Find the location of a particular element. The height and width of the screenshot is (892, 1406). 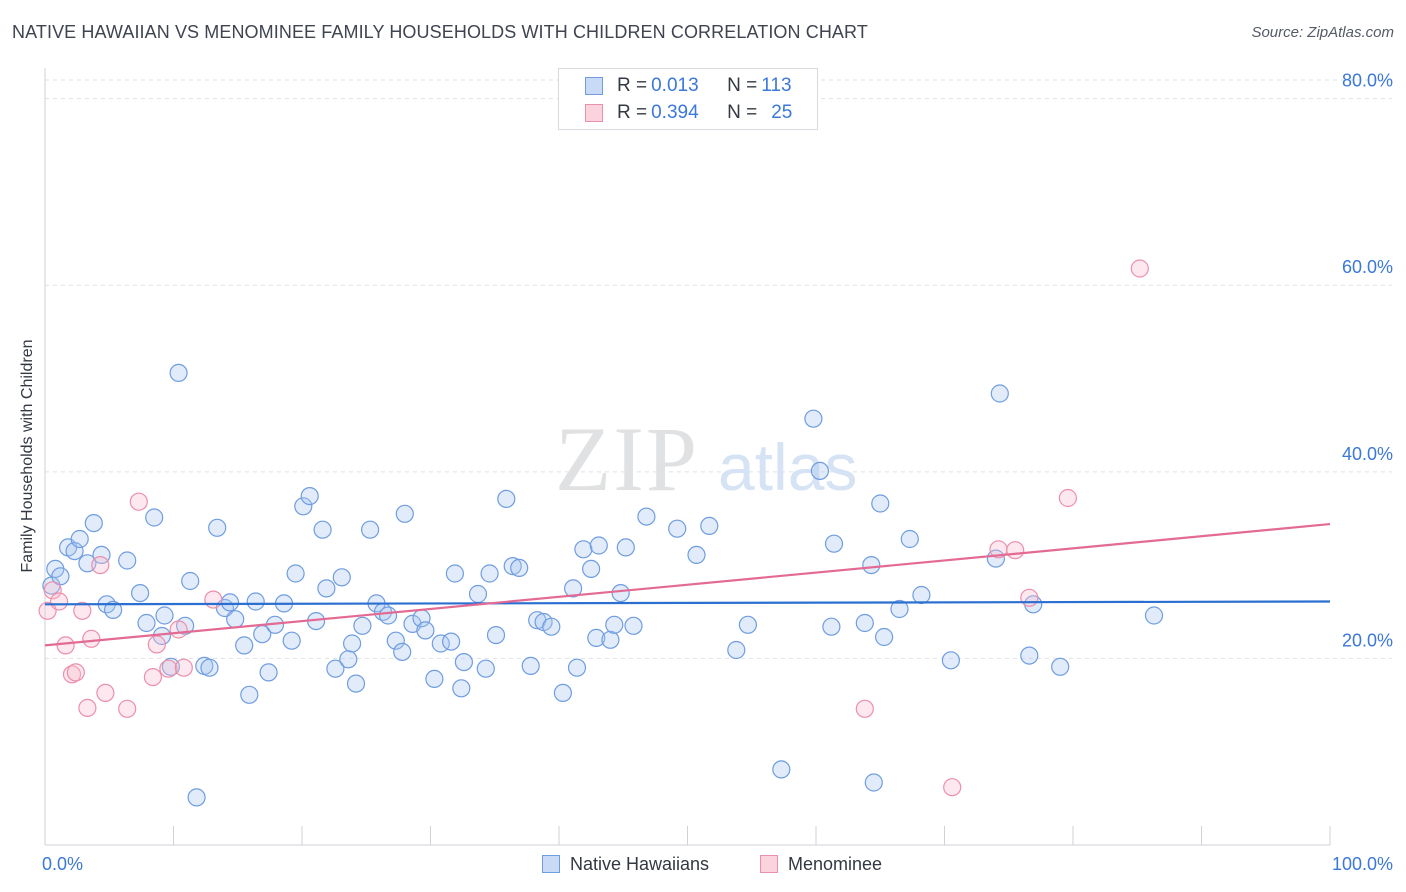

r-value: 0.394 is located at coordinates (675, 112).